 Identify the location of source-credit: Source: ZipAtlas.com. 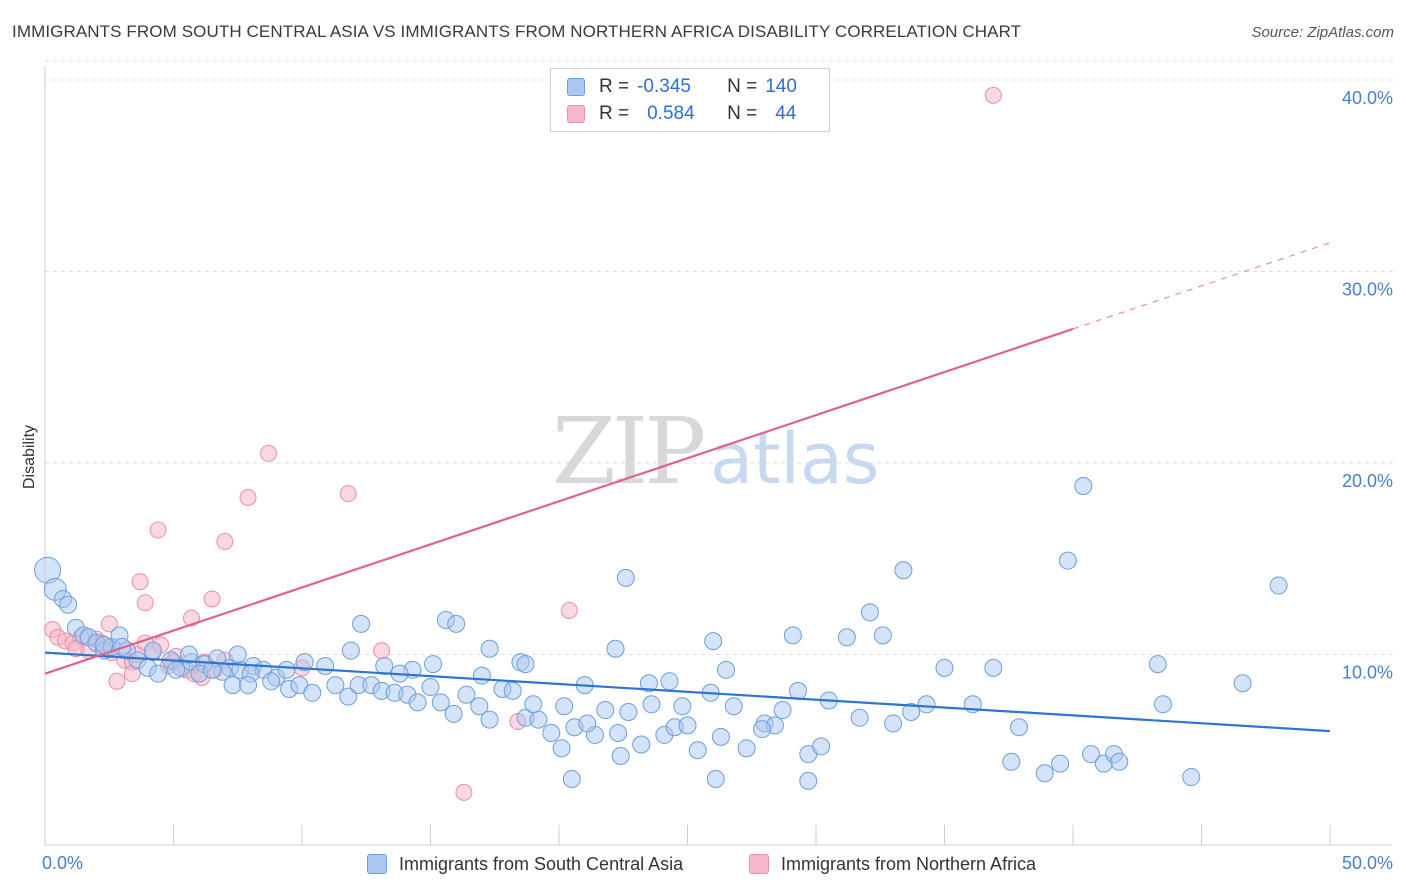
(1322, 32).